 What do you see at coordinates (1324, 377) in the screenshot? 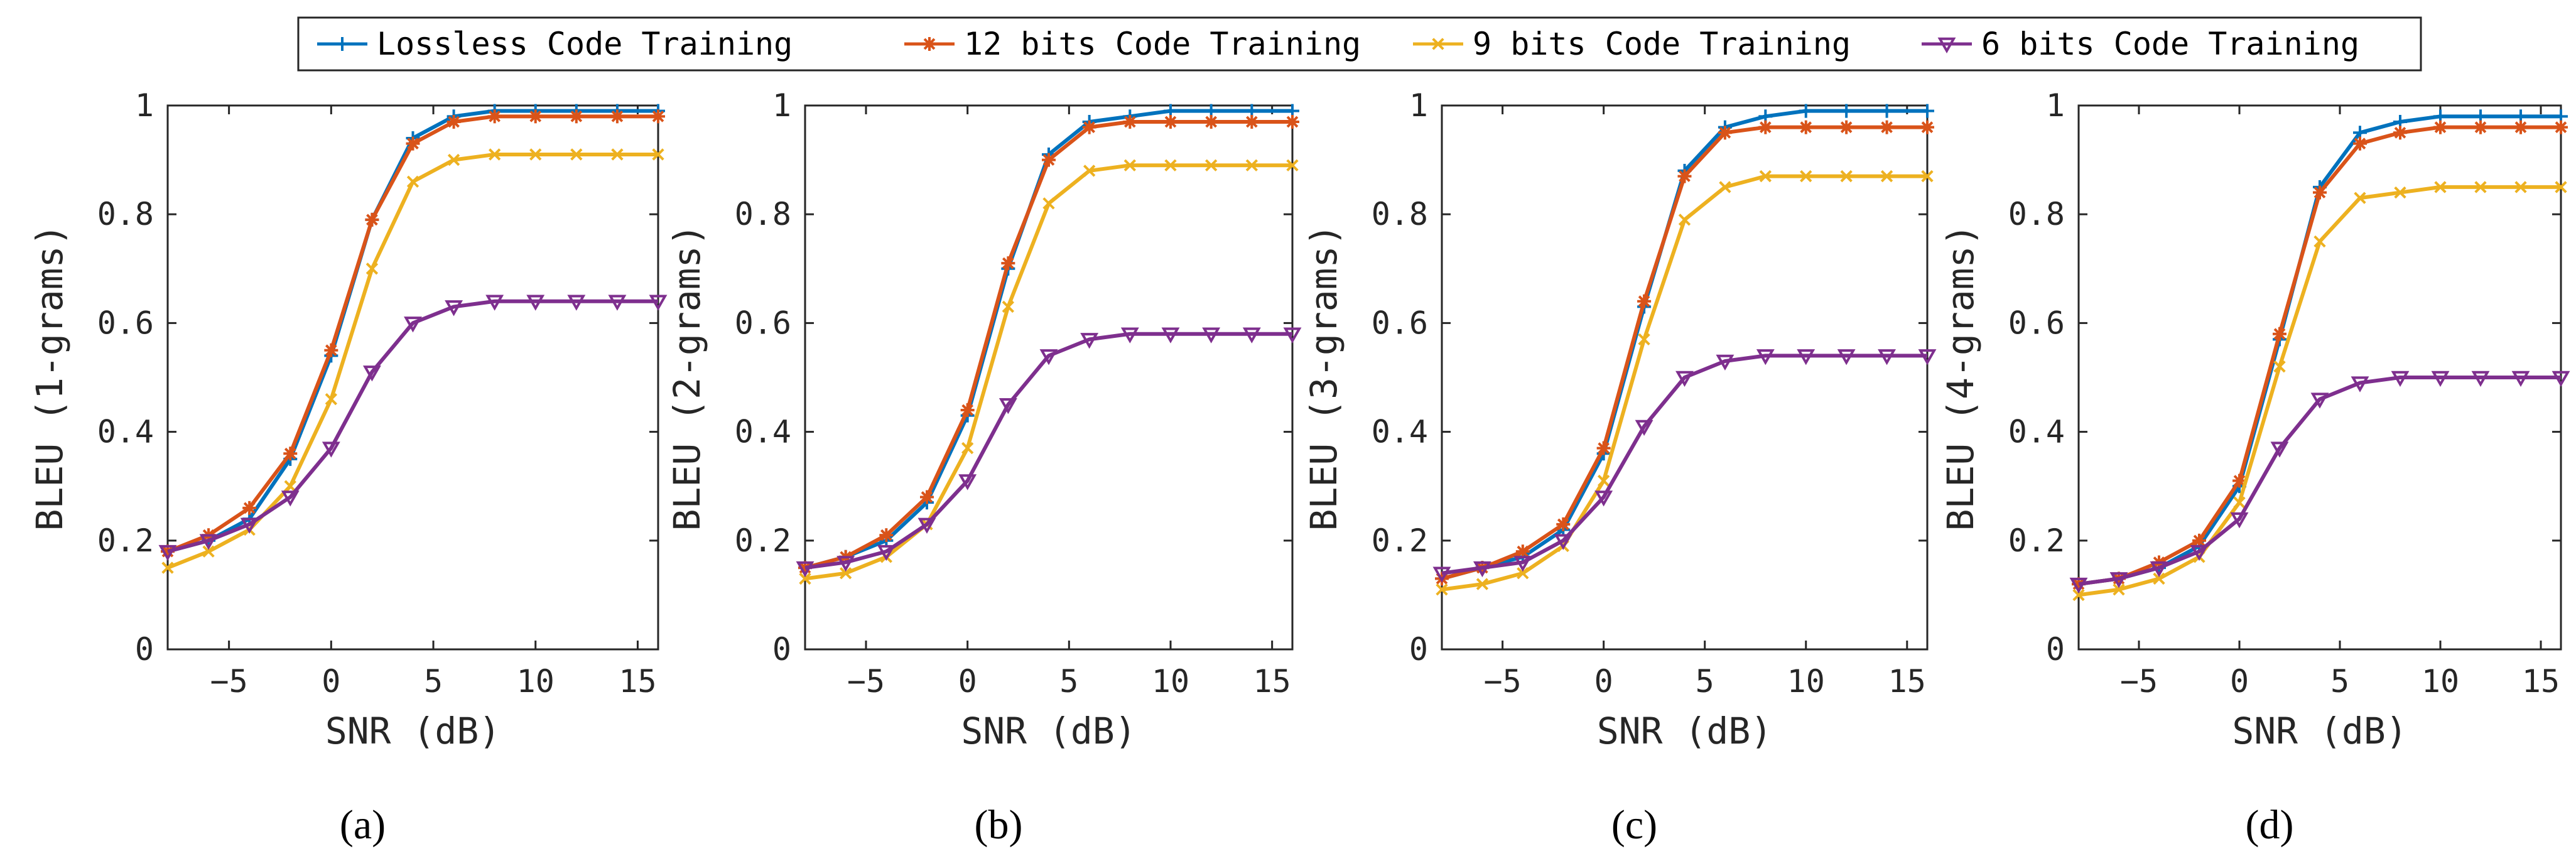
I see `y-axis-label: BLEU (3-grams)` at bounding box center [1324, 377].